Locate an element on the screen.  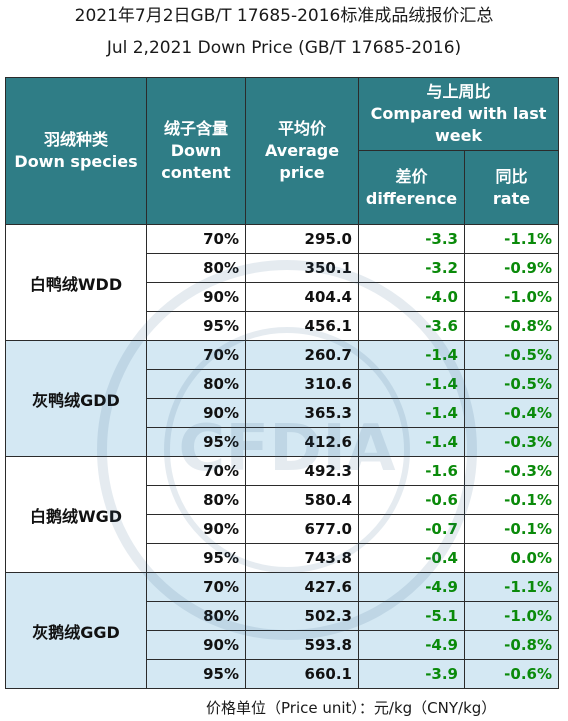
difference-cell: -0.7 is located at coordinates (411, 529).